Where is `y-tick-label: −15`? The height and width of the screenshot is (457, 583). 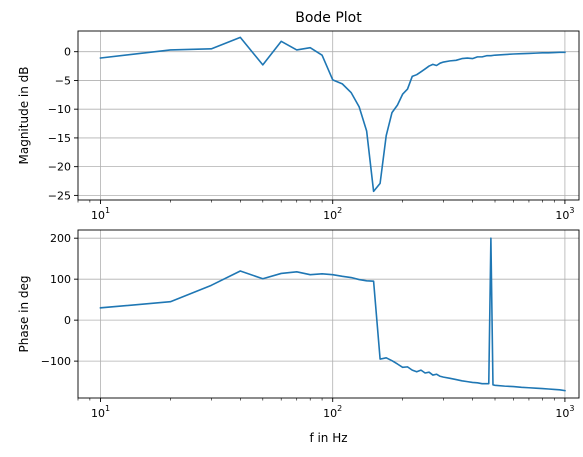 y-tick-label: −15 is located at coordinates (59, 138).